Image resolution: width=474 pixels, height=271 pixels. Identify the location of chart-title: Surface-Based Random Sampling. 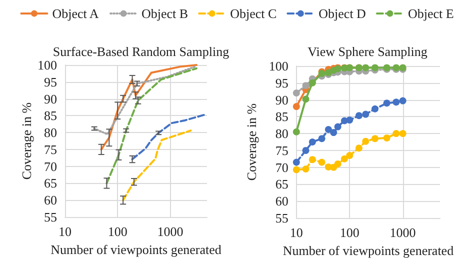
(141, 51).